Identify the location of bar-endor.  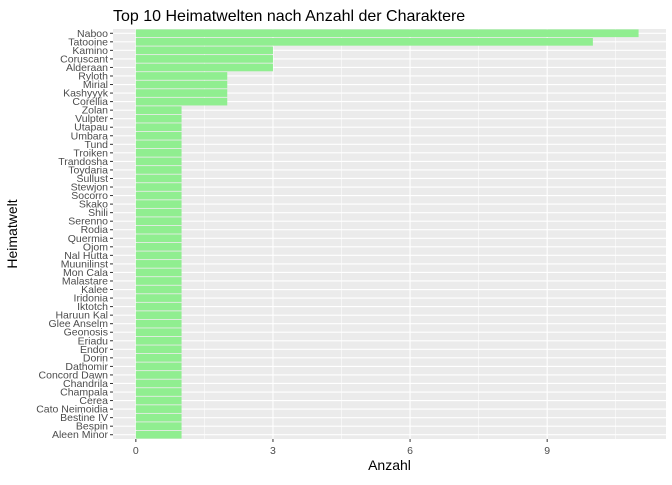
(158, 349).